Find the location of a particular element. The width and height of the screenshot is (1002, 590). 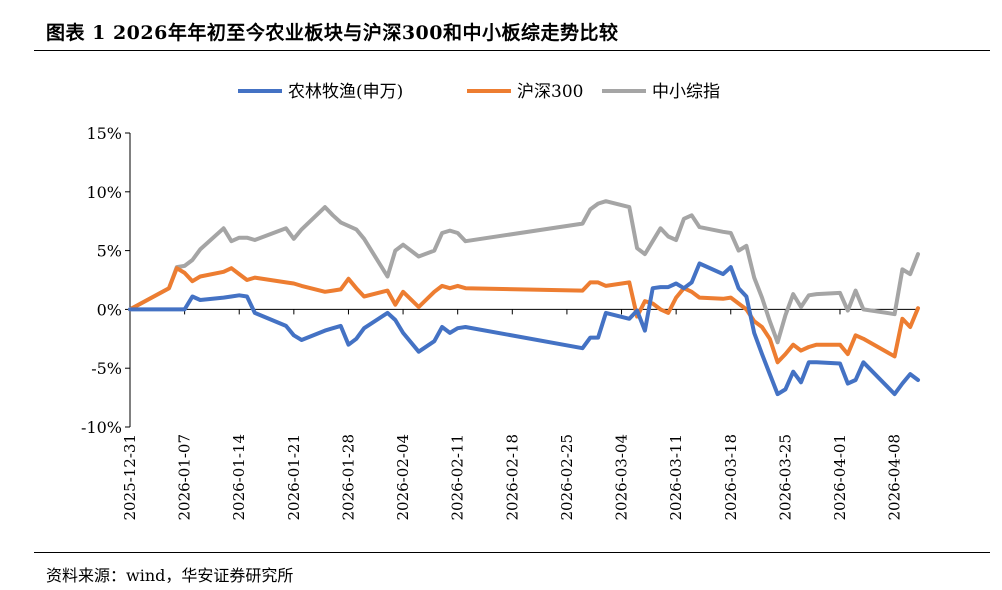

x-tick-label: 2026-03-18 is located at coordinates (731, 477).